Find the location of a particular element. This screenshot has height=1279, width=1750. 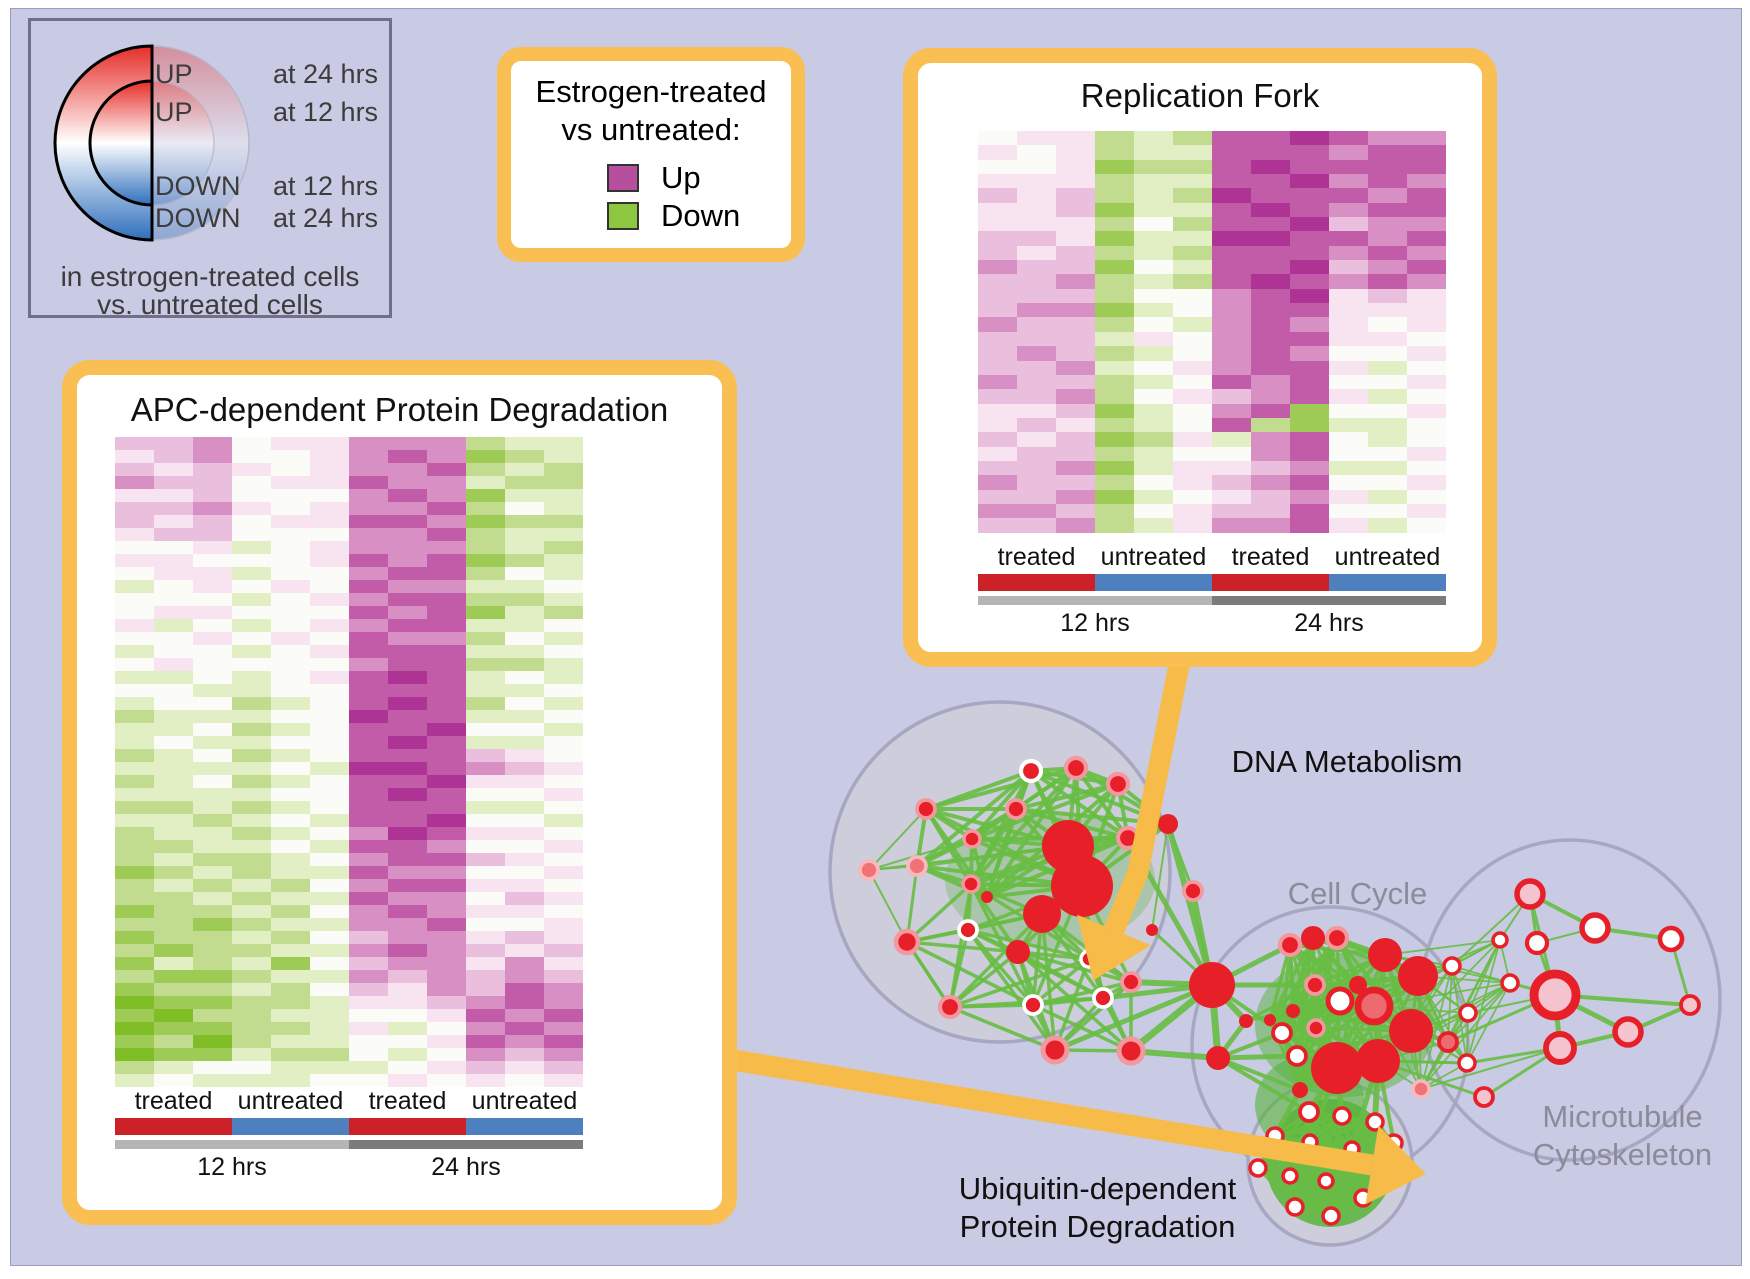

apc-heatmap is located at coordinates (349, 762).